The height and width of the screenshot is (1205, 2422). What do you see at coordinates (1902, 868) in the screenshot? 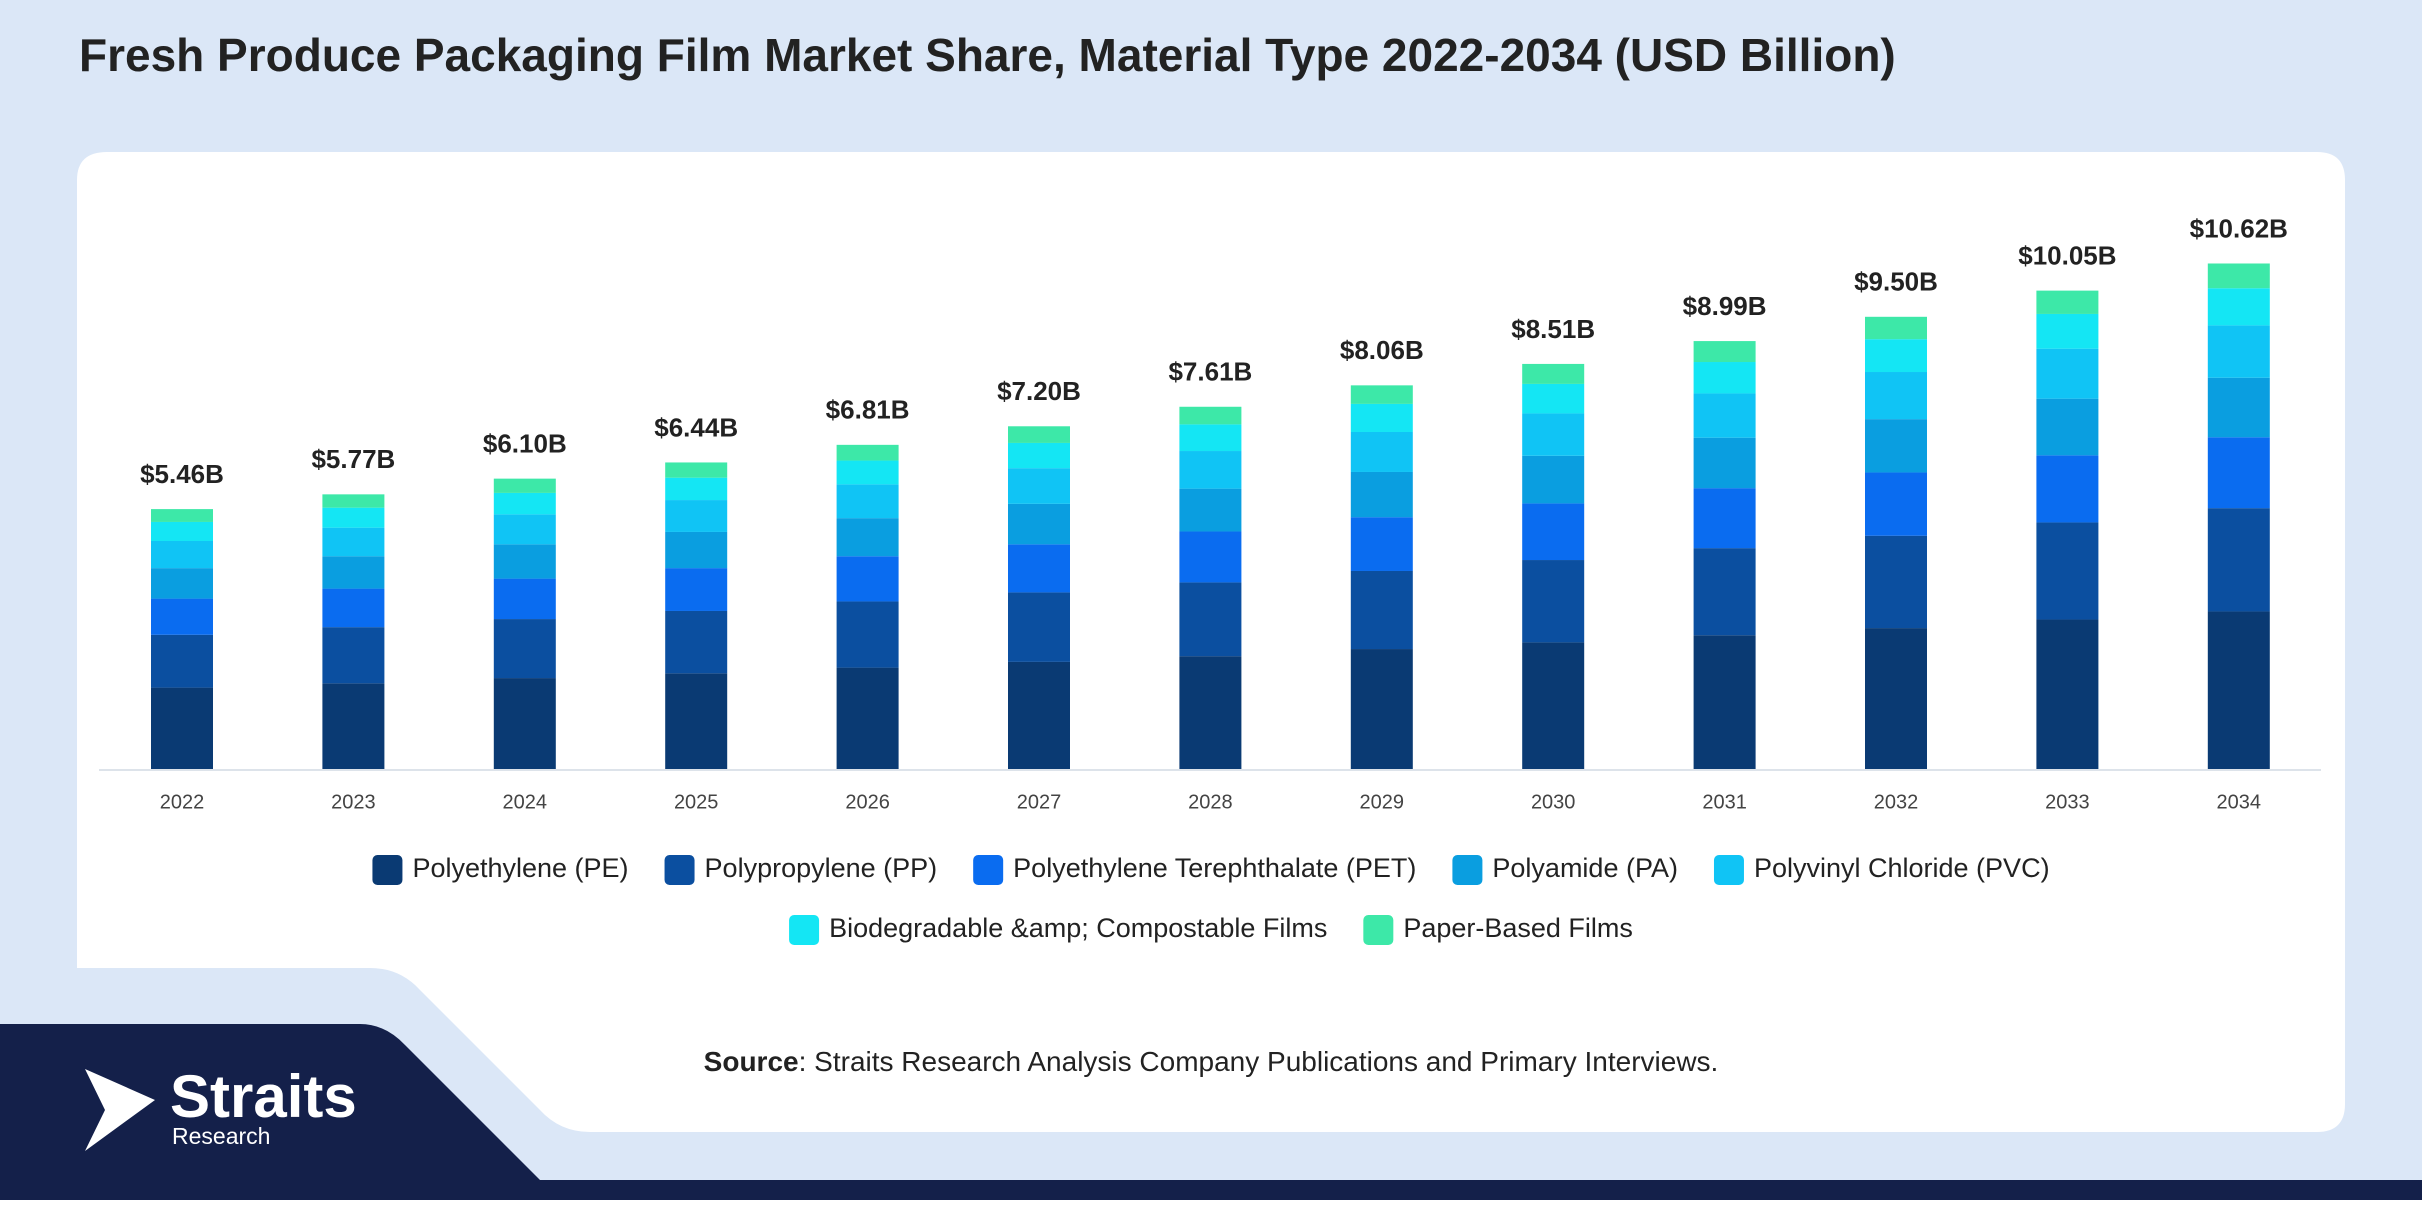
I see `legend-label: Polyvinyl Chloride (PVC)` at bounding box center [1902, 868].